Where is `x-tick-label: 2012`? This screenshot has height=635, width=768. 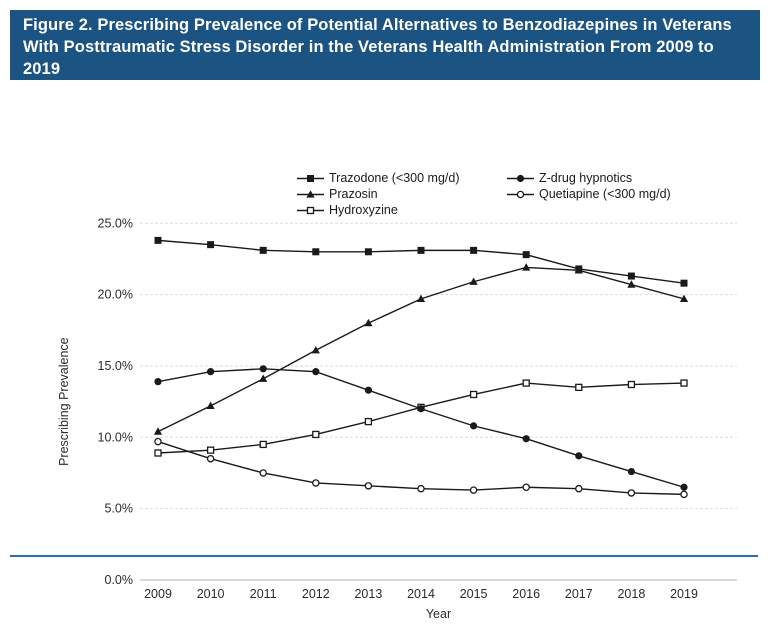
x-tick-label: 2012 is located at coordinates (316, 594).